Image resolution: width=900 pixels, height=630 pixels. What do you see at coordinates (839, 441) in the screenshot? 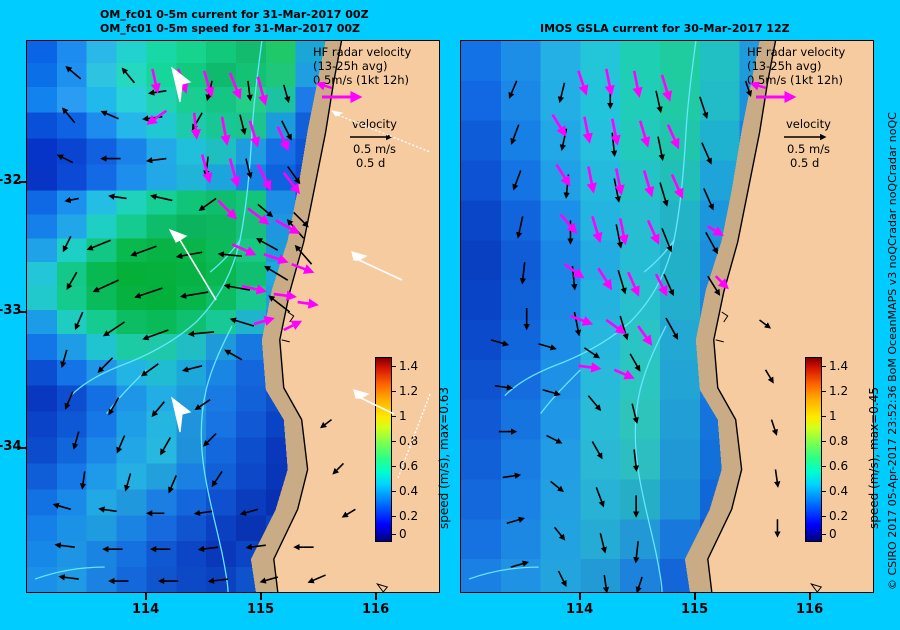
I see `colorbar-right-tick-0_8: 0.8` at bounding box center [839, 441].